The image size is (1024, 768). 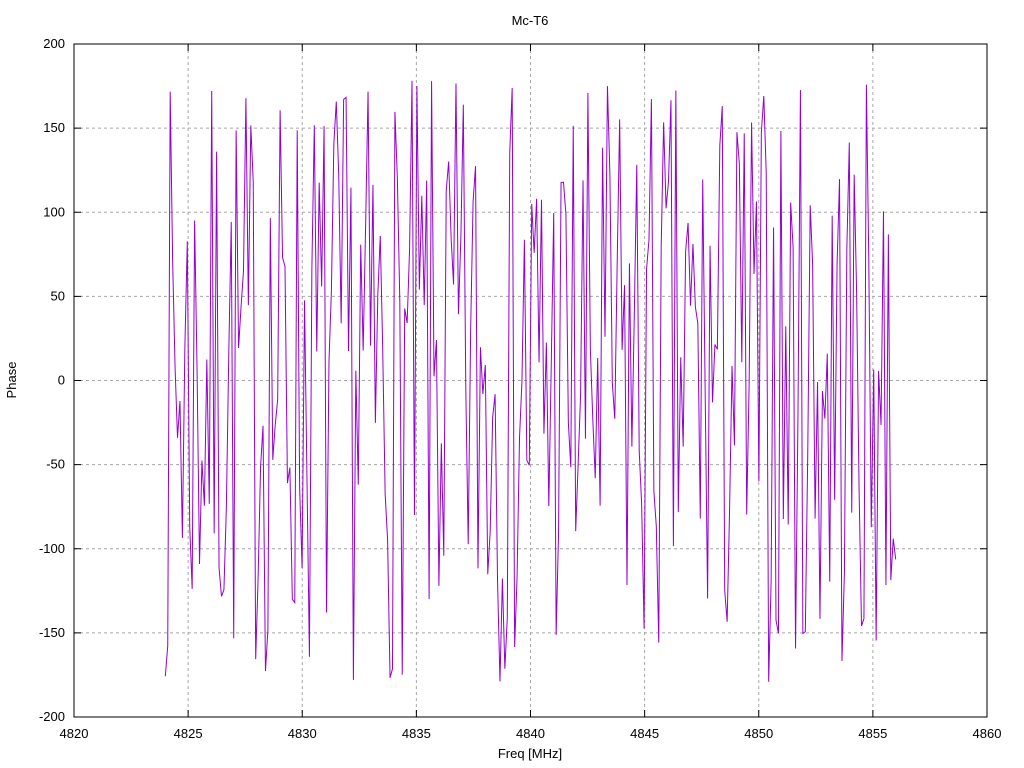 I want to click on x-tick-label: 4830, so click(x=302, y=733).